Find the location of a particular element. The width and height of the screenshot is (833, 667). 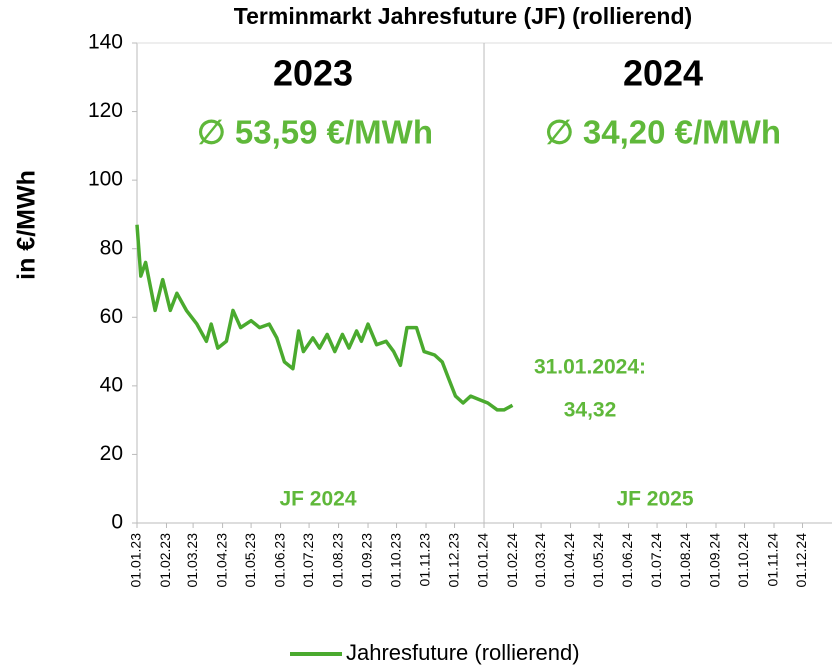

x-tick-label: 01.01.23 is located at coordinates (136, 560).